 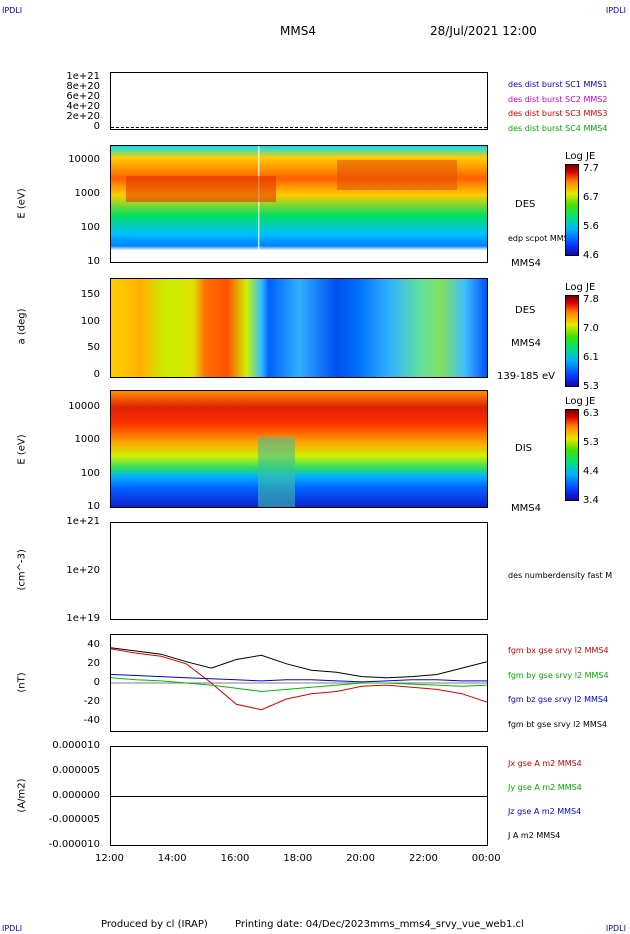 I want to click on panel-dis-energy-side-label: DIS, so click(x=523, y=448).